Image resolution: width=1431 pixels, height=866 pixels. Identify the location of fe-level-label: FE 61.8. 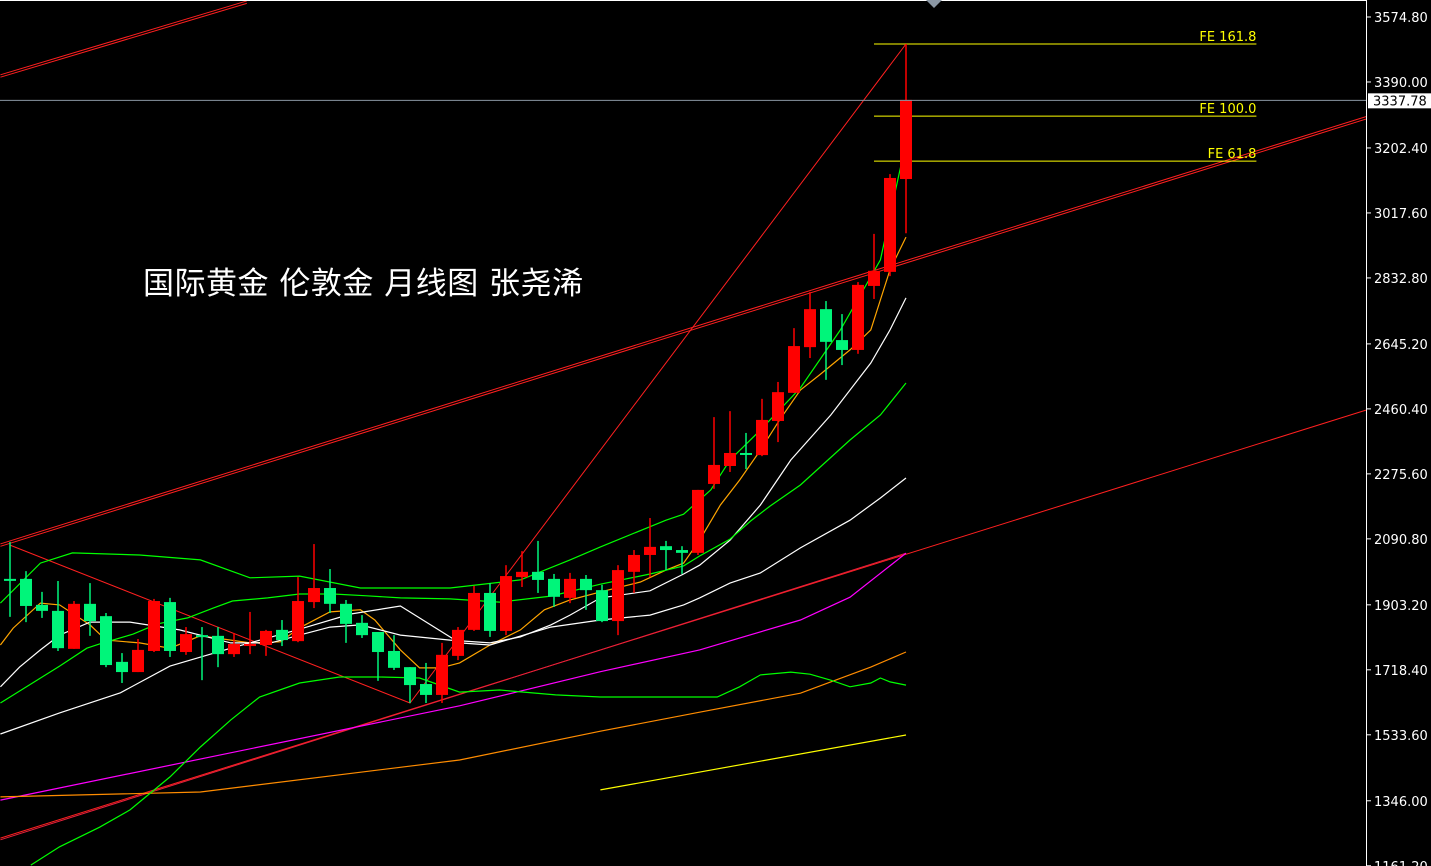
(1232, 154).